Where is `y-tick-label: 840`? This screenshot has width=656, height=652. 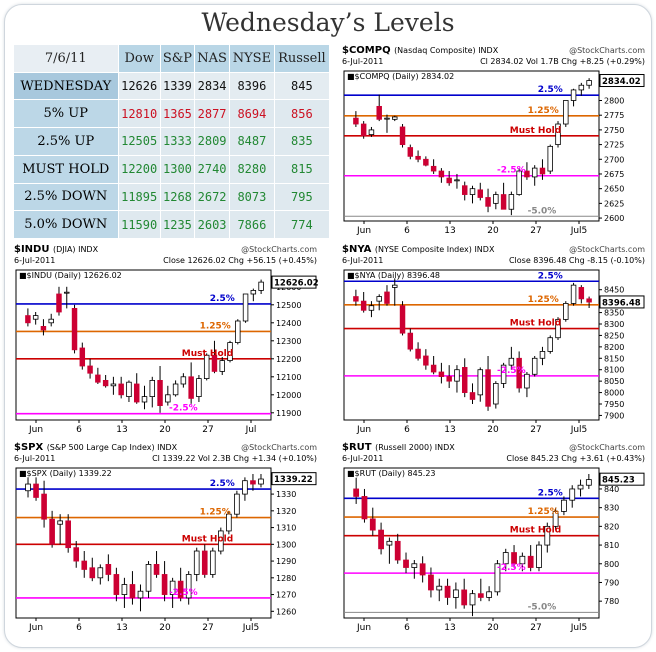 y-tick-label: 840 is located at coordinates (611, 489).